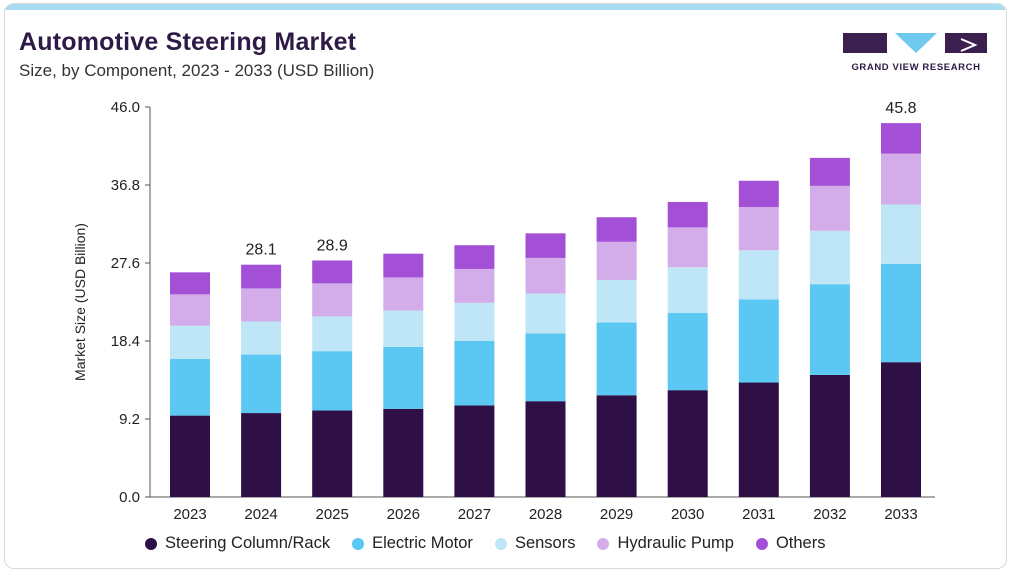 The image size is (1012, 574). What do you see at coordinates (505, 7) in the screenshot?
I see `top-accent-bar` at bounding box center [505, 7].